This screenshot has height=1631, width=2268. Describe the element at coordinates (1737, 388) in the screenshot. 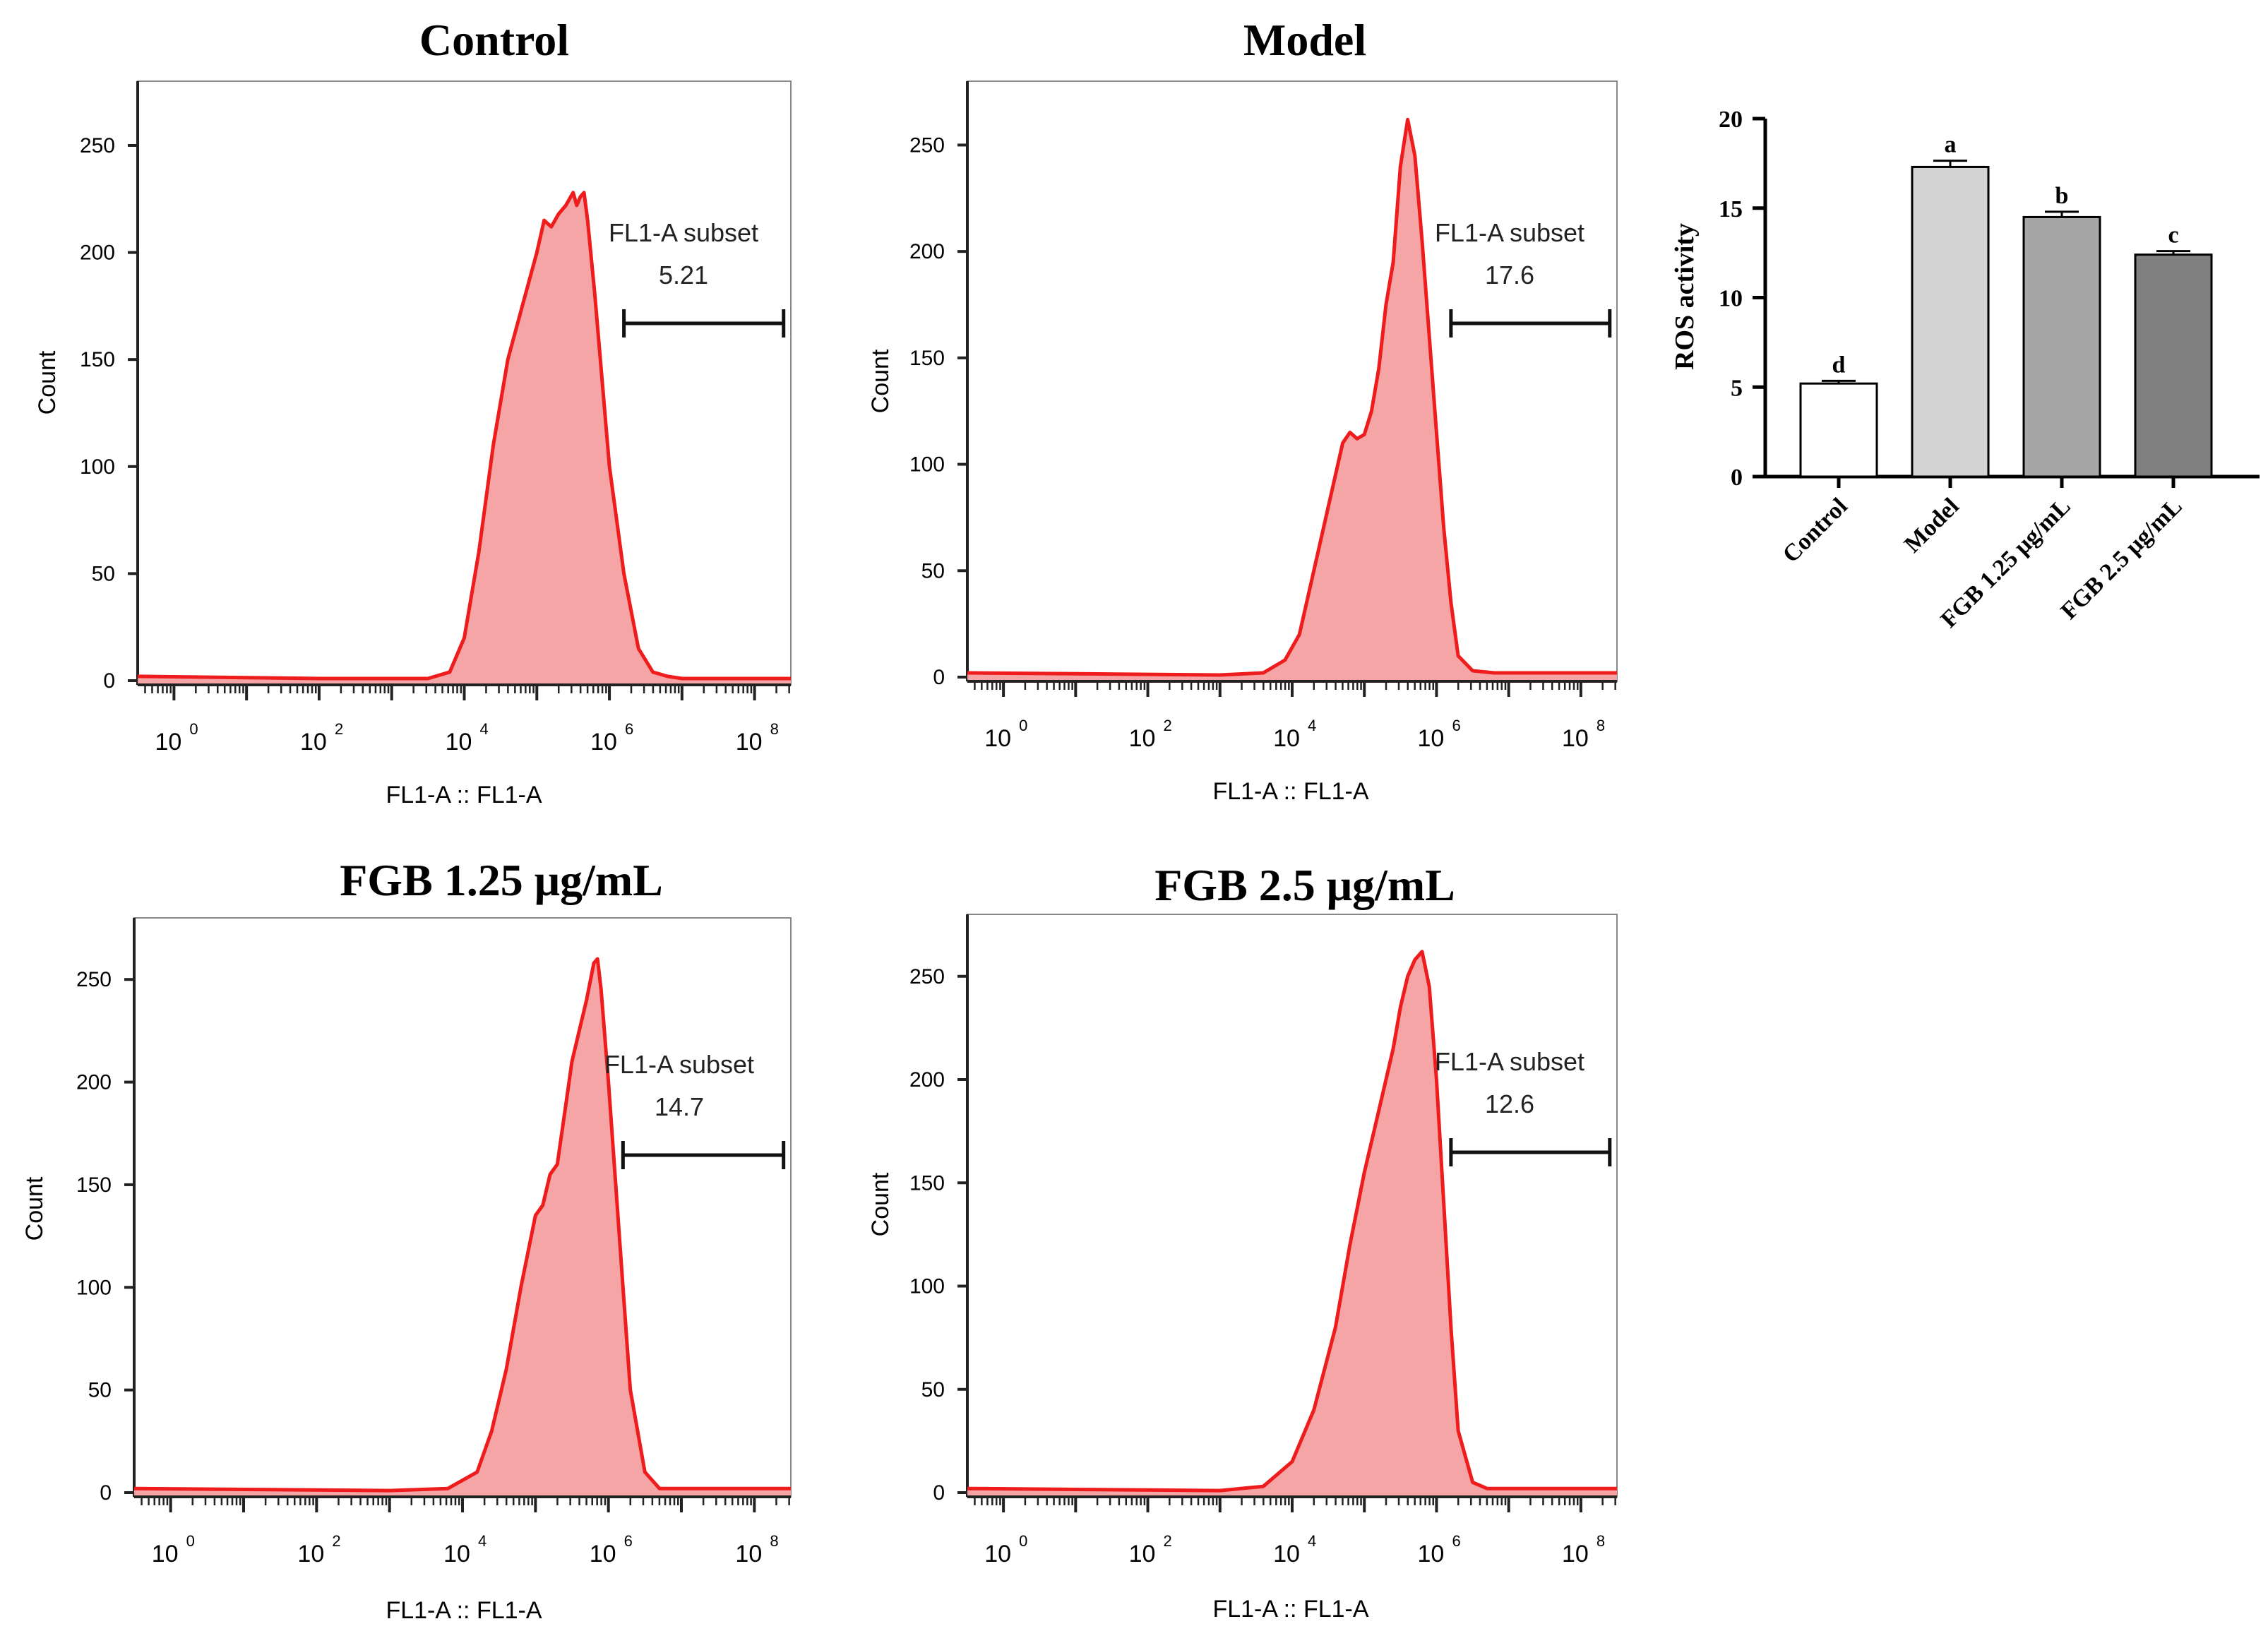

I see `bar-y-tick-label: 5` at that location.